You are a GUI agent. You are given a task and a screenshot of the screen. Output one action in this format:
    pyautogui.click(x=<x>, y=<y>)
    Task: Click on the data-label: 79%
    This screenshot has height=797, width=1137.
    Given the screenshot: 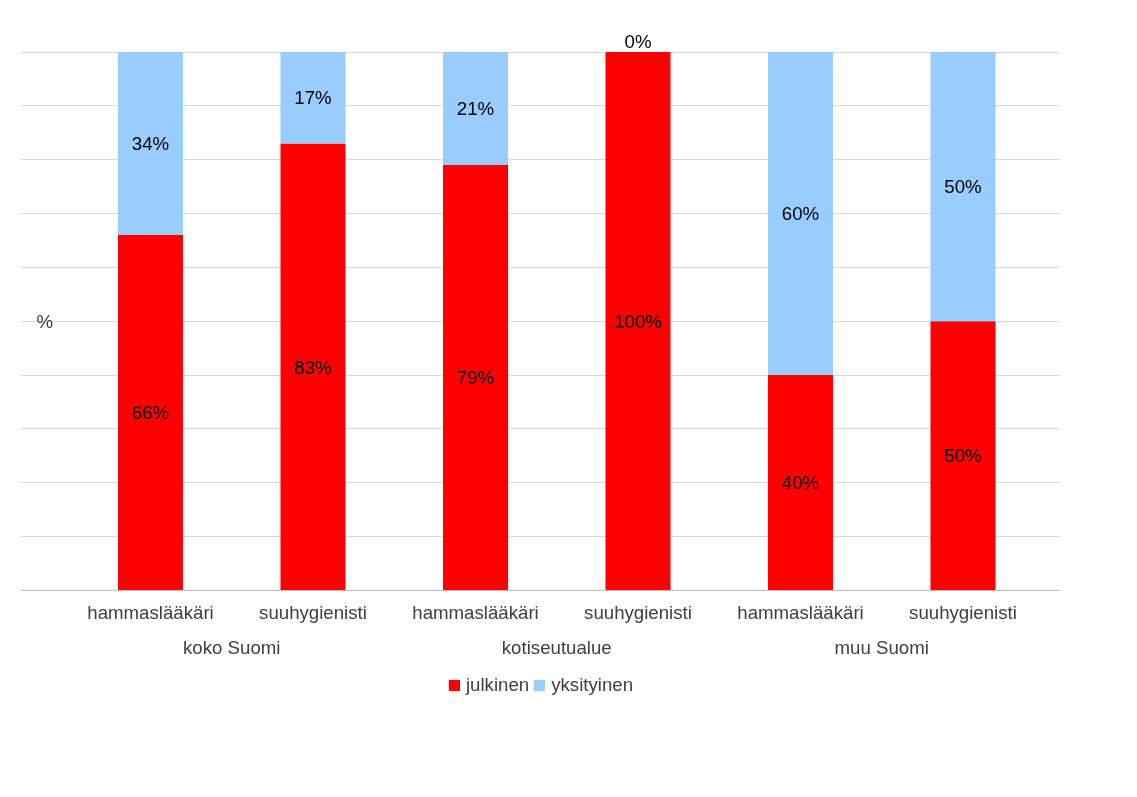 What is the action you would take?
    pyautogui.click(x=475, y=378)
    